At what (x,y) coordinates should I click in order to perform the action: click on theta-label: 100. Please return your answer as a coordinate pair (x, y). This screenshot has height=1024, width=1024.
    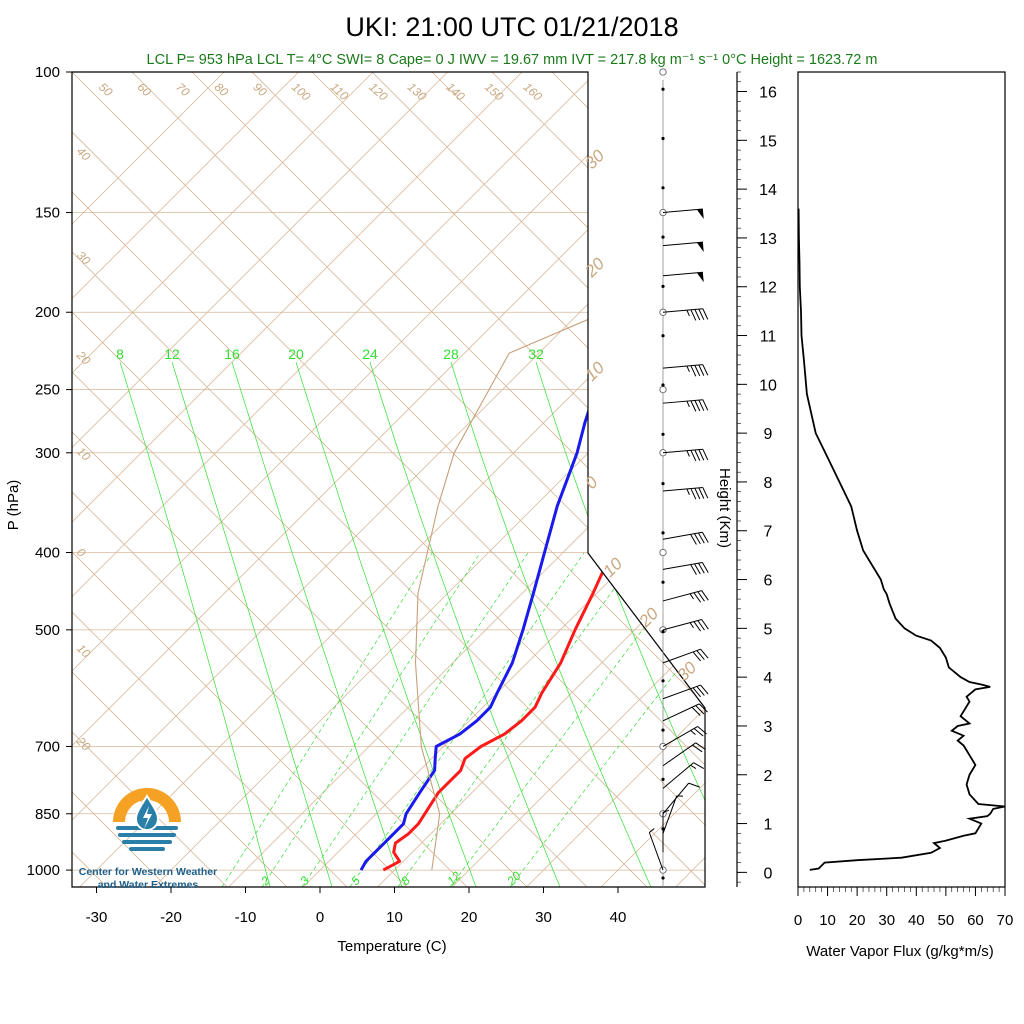
    Looking at the image, I should click on (301, 92).